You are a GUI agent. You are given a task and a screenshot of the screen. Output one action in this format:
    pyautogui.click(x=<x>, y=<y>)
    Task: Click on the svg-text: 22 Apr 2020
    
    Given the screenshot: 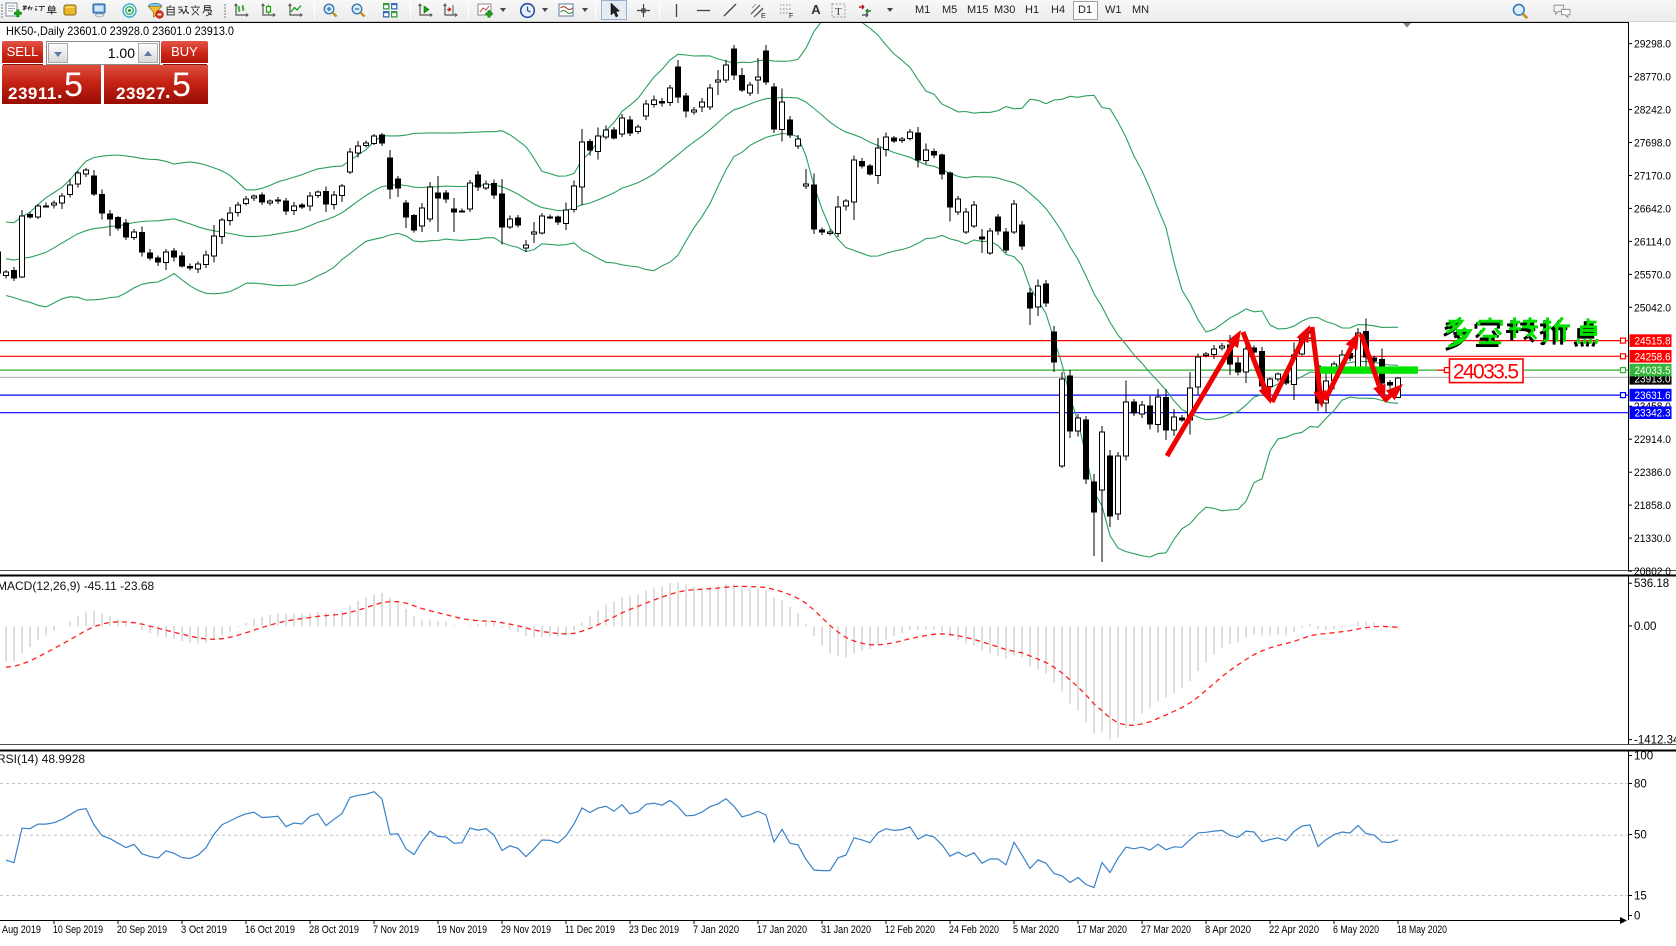 What is the action you would take?
    pyautogui.click(x=1294, y=930)
    